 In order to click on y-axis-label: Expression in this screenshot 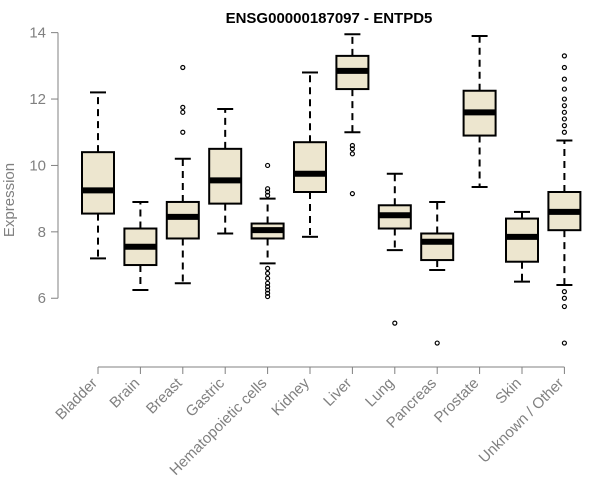, I will do `click(9, 200)`.